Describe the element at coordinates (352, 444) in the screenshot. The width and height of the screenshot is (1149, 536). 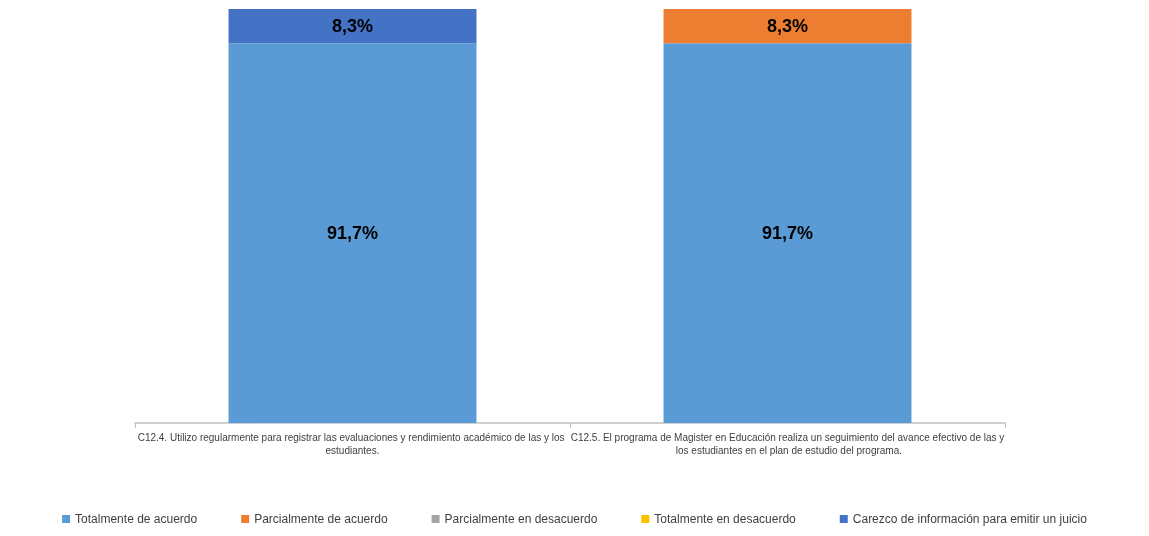
I see `x-tick-label: C12.4. Utilizo regularmente para registrar las evaluaciones y rendimiento académico de las y los estudiantes.` at that location.